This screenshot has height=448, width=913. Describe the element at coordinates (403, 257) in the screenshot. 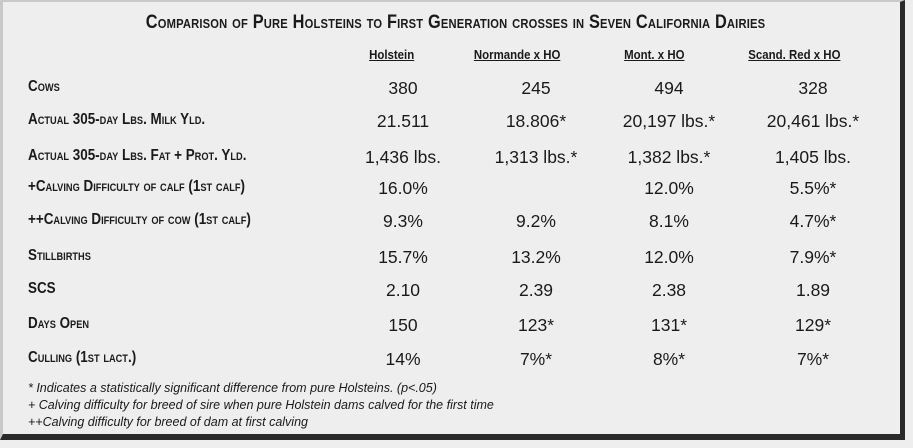

I see `cell-holstein: 15.7%` at that location.